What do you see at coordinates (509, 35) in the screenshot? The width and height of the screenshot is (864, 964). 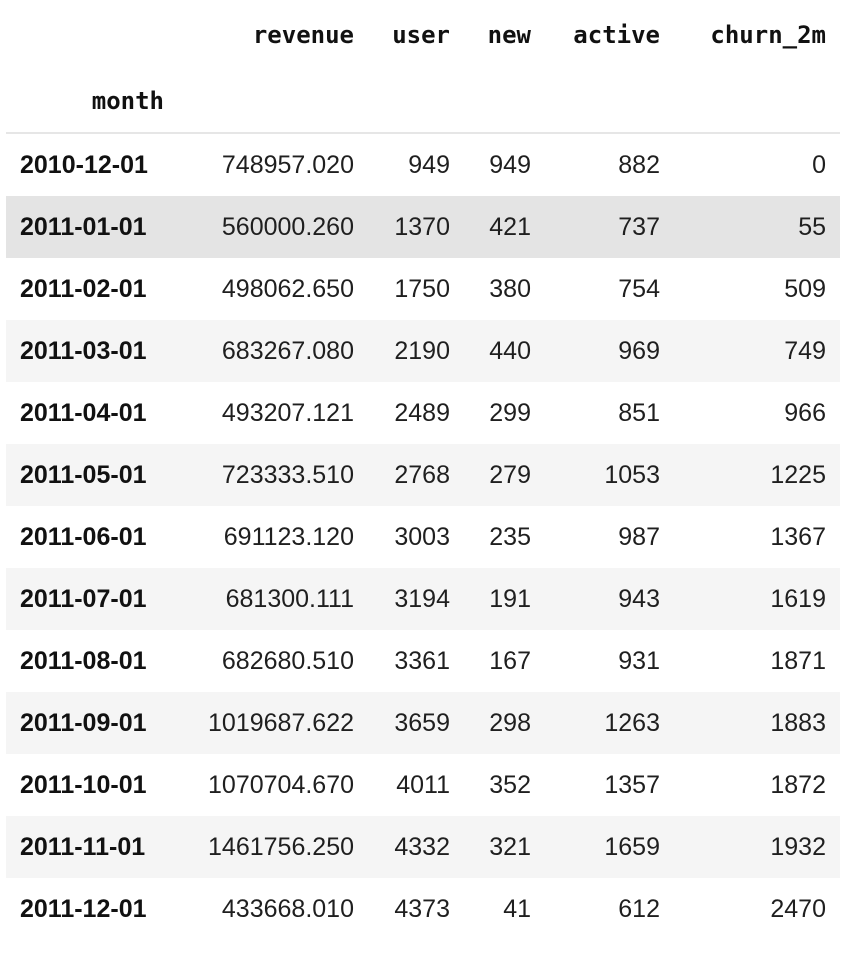 I see `column-header-new: new` at bounding box center [509, 35].